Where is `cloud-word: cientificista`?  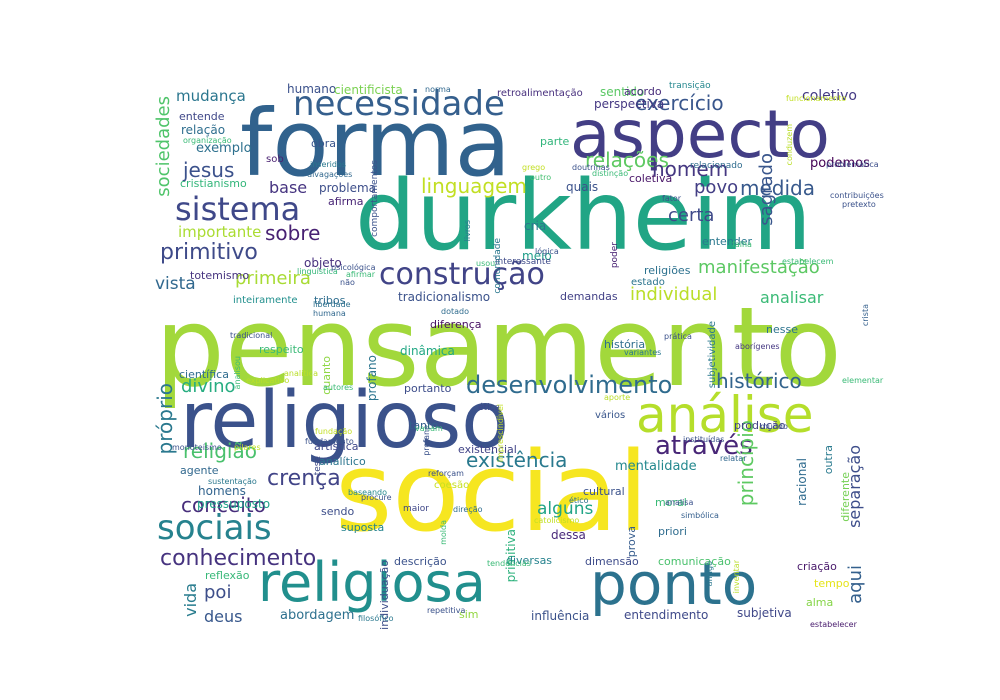 cloud-word: cientificista is located at coordinates (368, 90).